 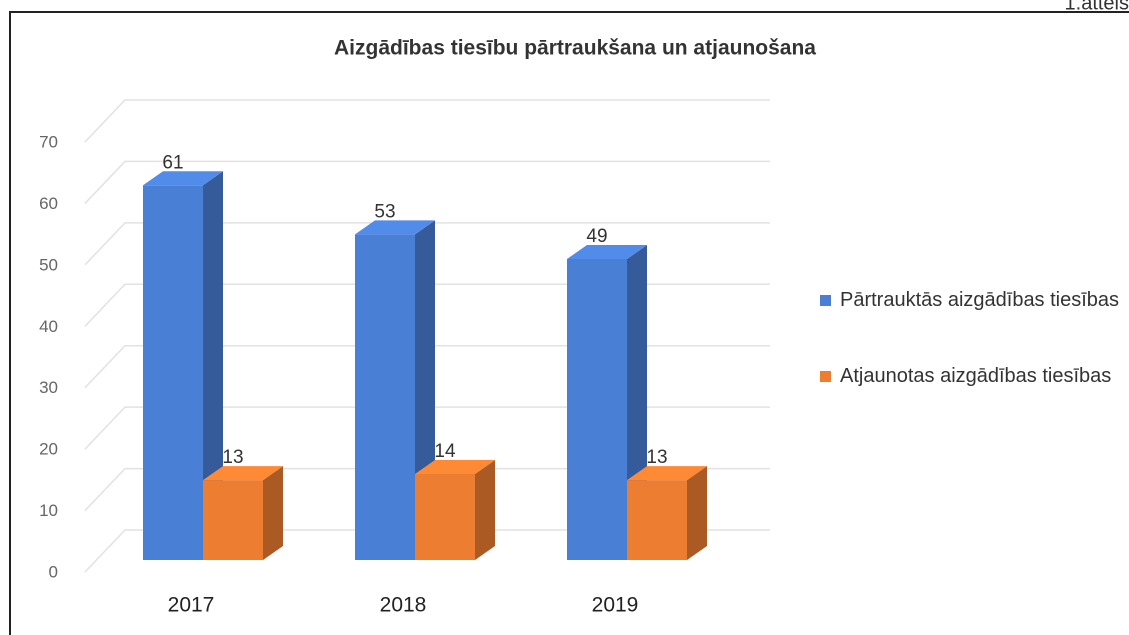 What do you see at coordinates (48, 510) in the screenshot?
I see `y-tick-label: 10` at bounding box center [48, 510].